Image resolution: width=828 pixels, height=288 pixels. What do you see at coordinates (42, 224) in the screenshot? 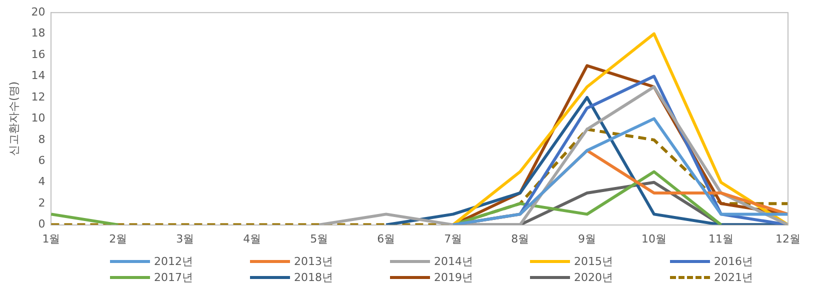
I see `y-tick-label: 0` at bounding box center [42, 224].